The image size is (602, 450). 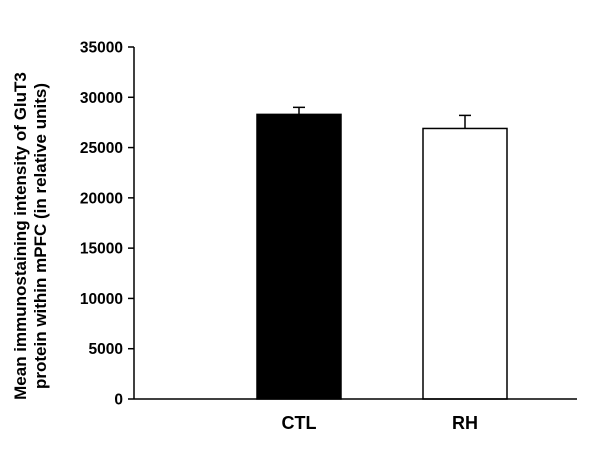 What do you see at coordinates (465, 263) in the screenshot?
I see `bar-rh` at bounding box center [465, 263].